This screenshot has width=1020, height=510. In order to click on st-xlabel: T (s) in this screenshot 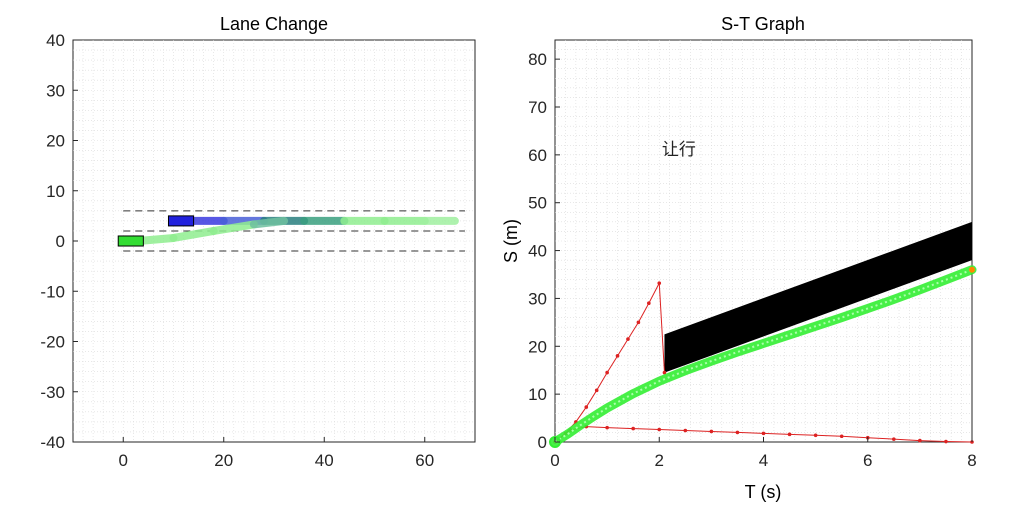, I will do `click(763, 492)`.